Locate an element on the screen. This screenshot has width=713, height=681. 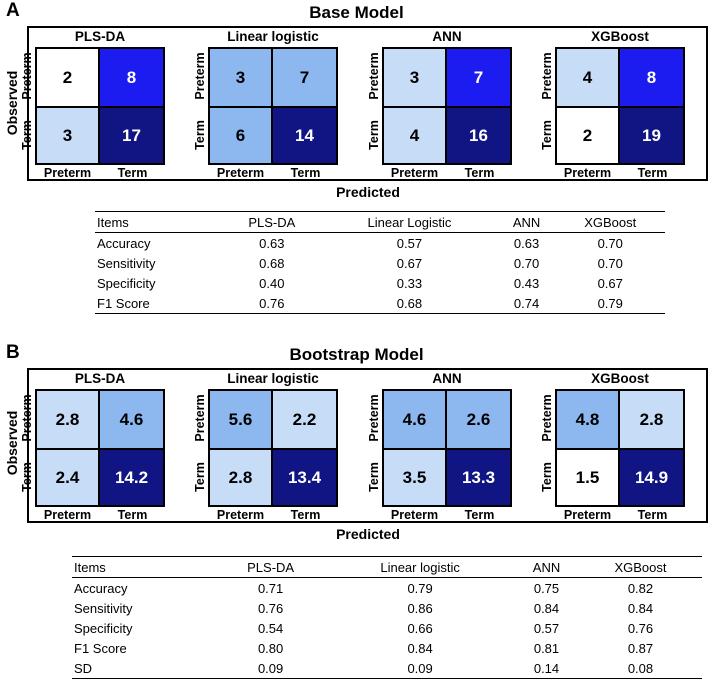
panel-a-table-cell: Specificity is located at coordinates (126, 283).